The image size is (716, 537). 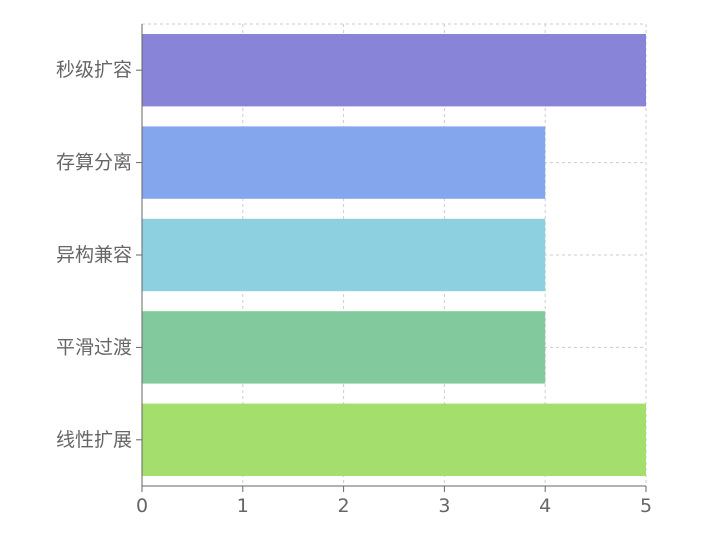 What do you see at coordinates (94, 163) in the screenshot?
I see `y-tick-label: 存算分离` at bounding box center [94, 163].